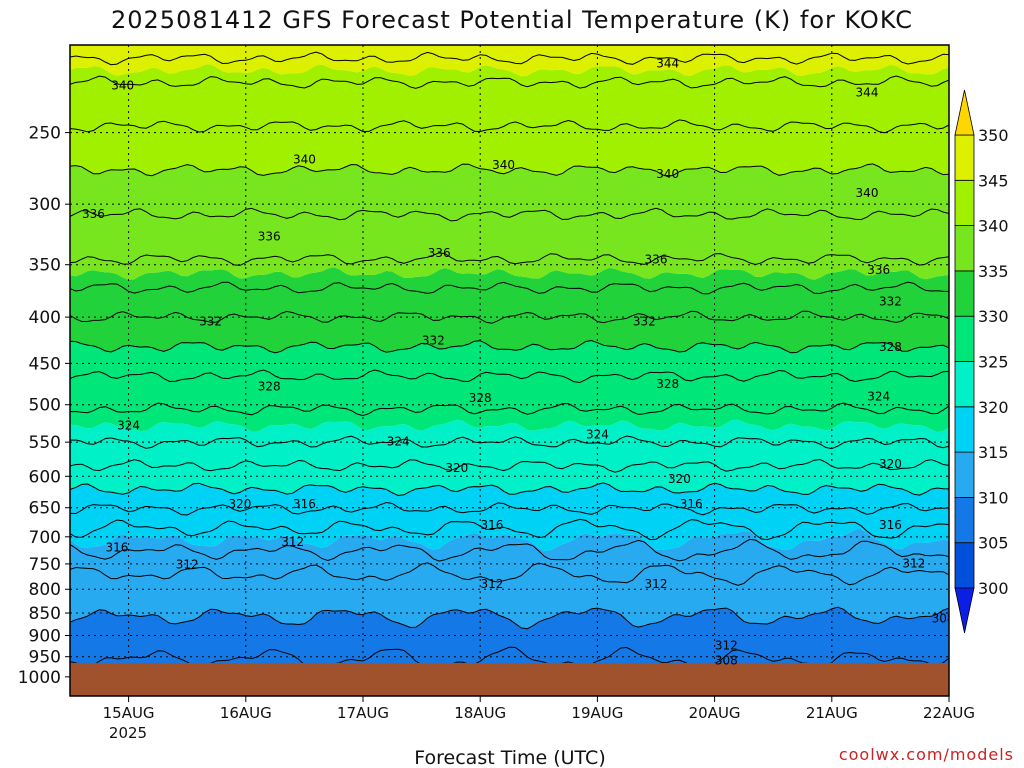  Describe the element at coordinates (246, 713) in the screenshot. I see `x-tick-label: 16AUG` at that location.